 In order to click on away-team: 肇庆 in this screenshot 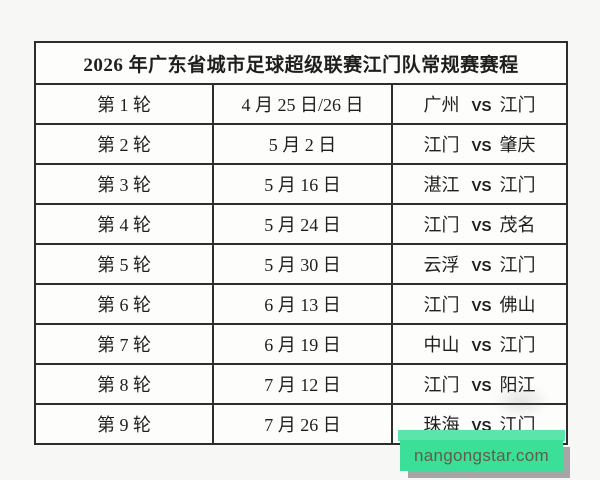, I will do `click(517, 145)`.